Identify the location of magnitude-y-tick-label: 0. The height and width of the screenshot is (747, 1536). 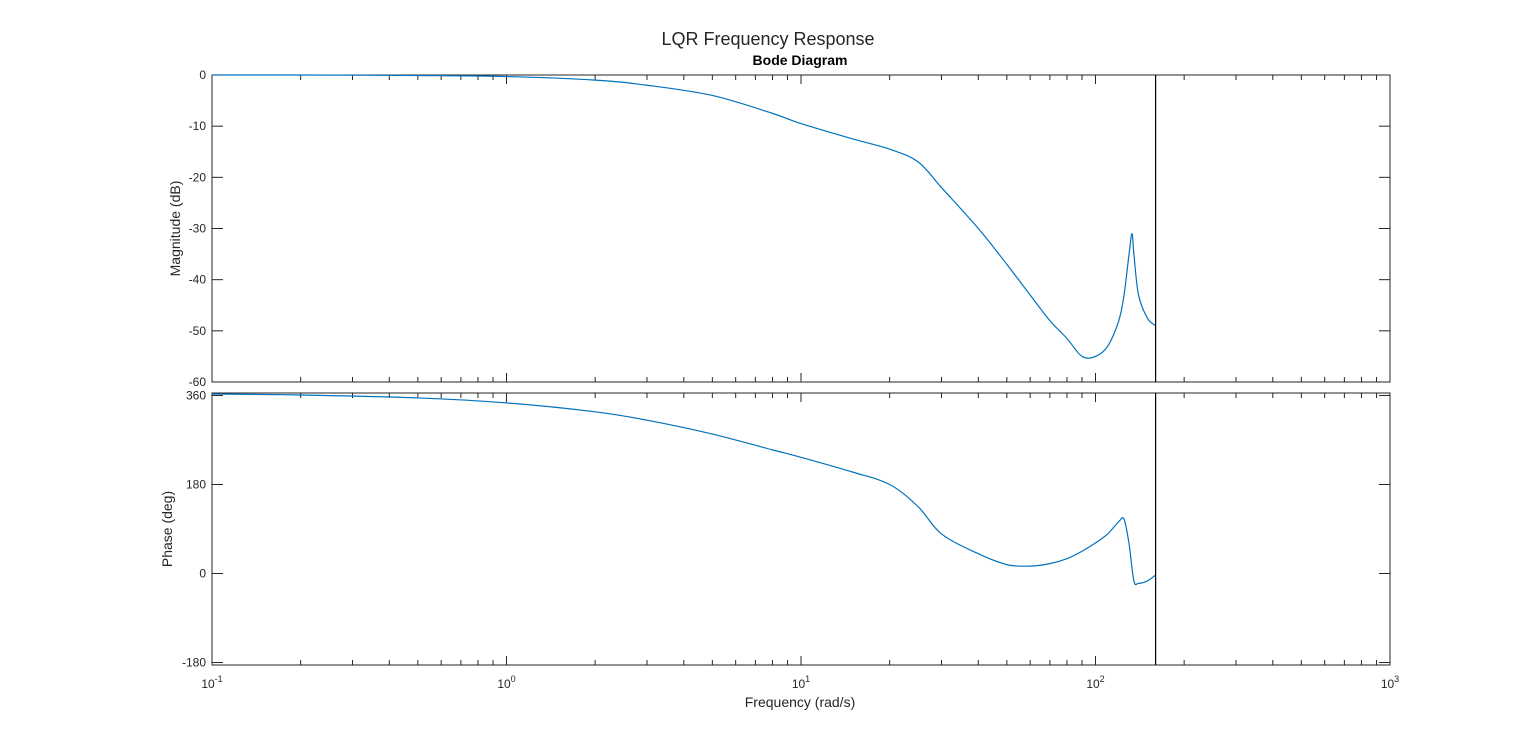
(202, 75).